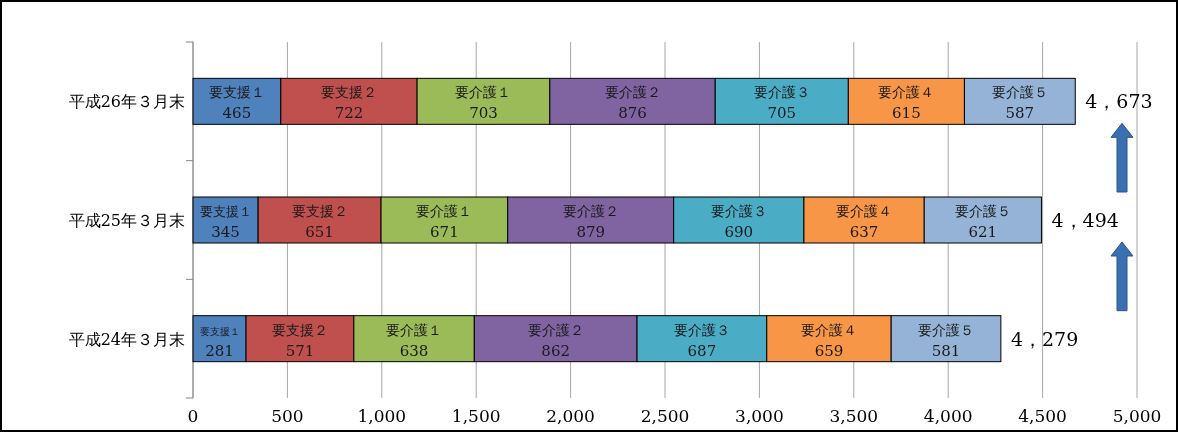 The image size is (1178, 432). I want to click on data-label: 345, so click(225, 232).